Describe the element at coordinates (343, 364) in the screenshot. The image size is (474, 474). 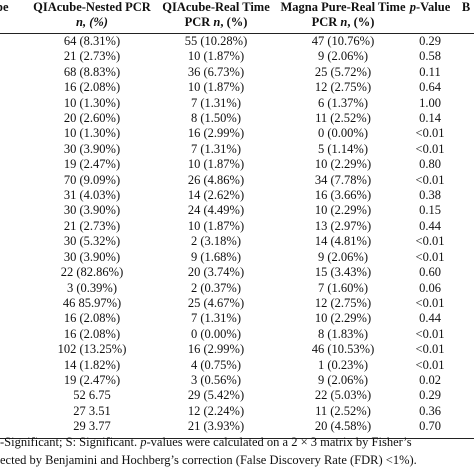
I see `magna-pure-cell: 1 (0.23%)` at that location.